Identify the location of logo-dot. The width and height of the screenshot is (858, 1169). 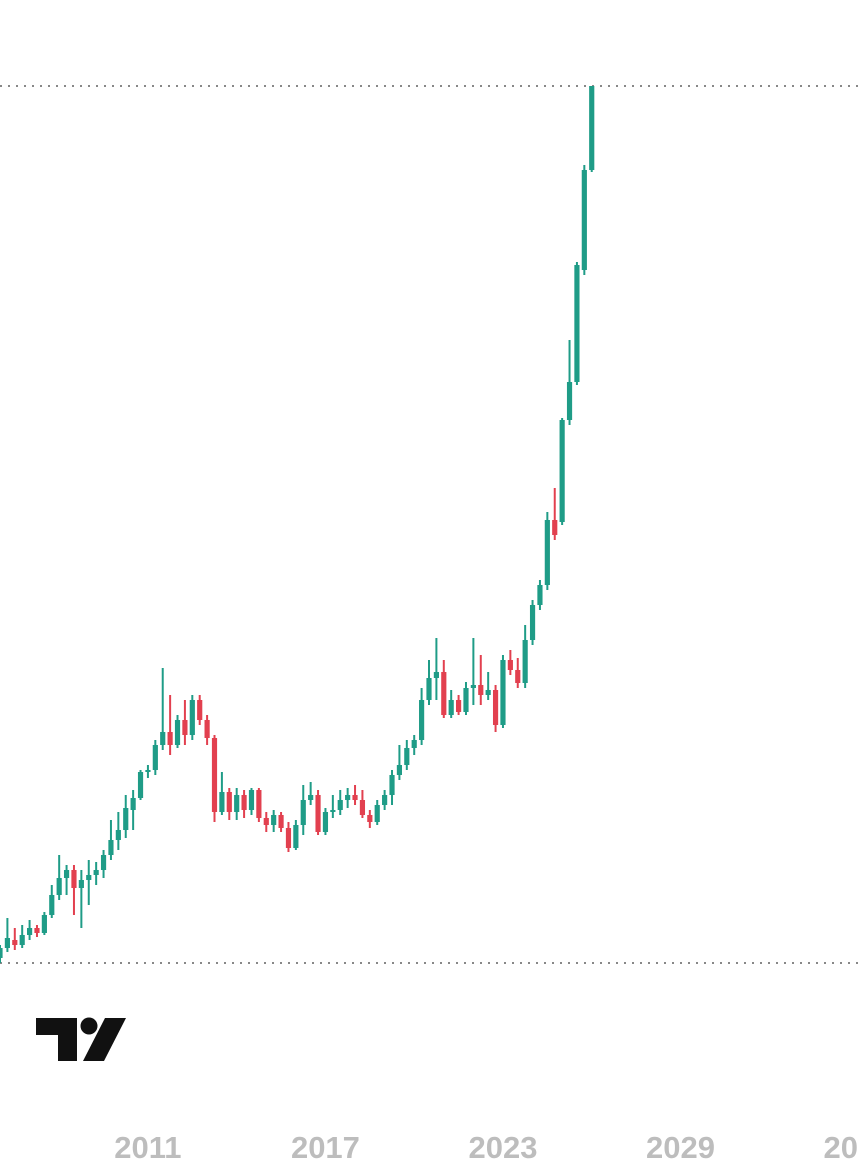
(89, 1026).